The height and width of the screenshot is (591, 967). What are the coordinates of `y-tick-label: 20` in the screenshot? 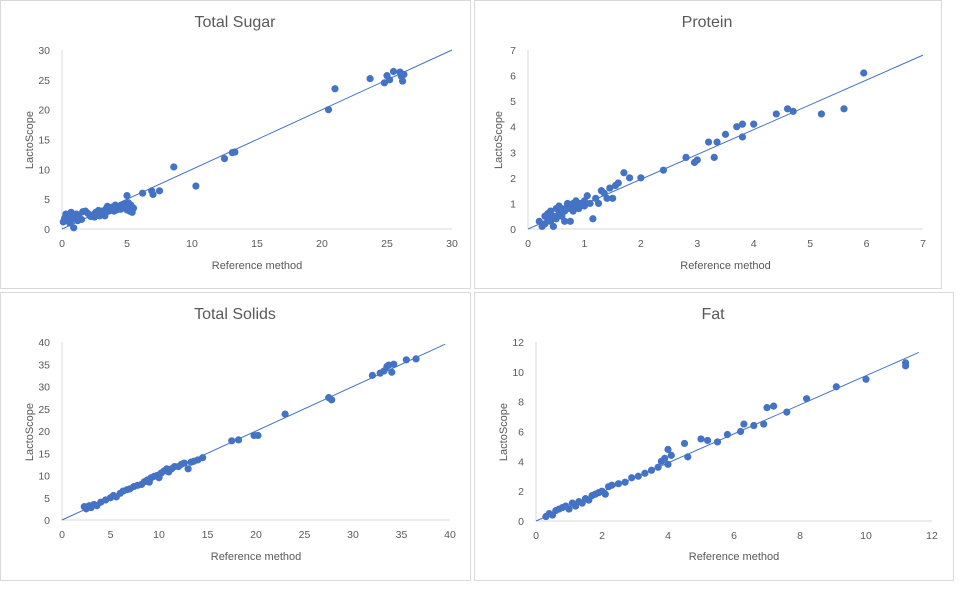 It's located at (44, 111).